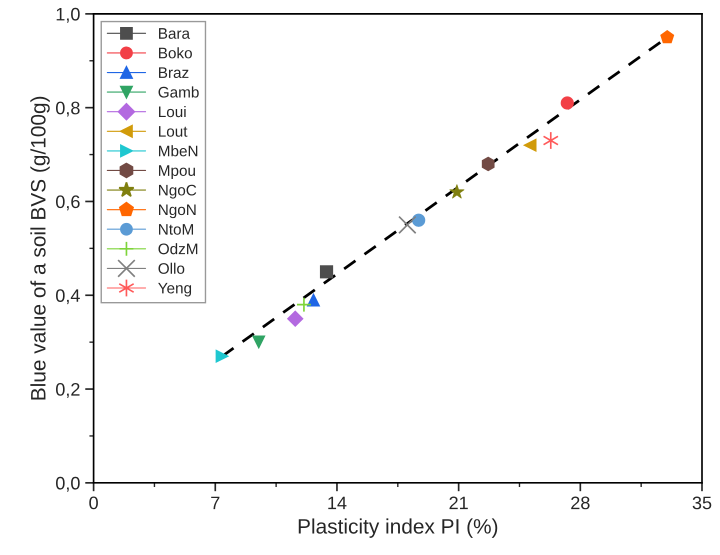 This screenshot has height=555, width=720. Describe the element at coordinates (459, 503) in the screenshot. I see `x-tick-label: 21` at that location.